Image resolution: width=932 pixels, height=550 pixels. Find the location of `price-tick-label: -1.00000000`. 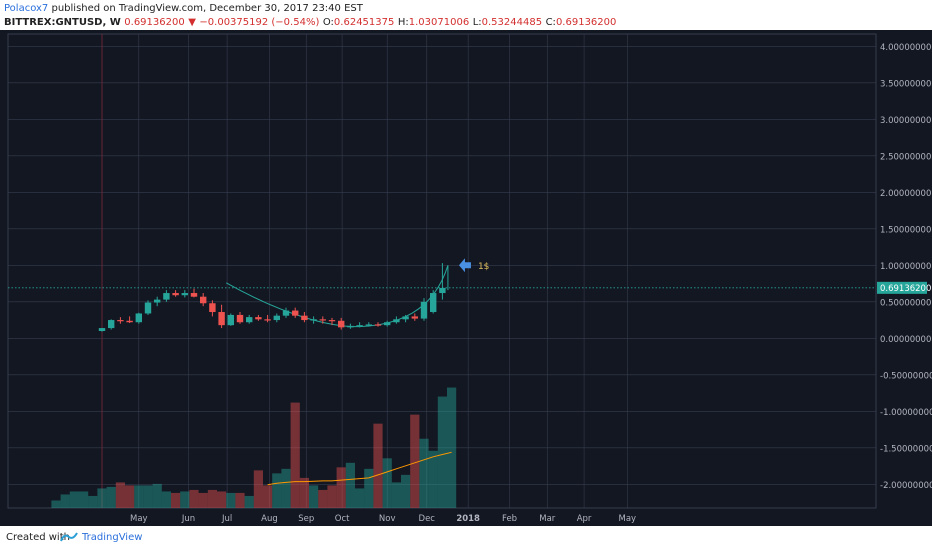

price-tick-label: -1.00000000 is located at coordinates (906, 413).